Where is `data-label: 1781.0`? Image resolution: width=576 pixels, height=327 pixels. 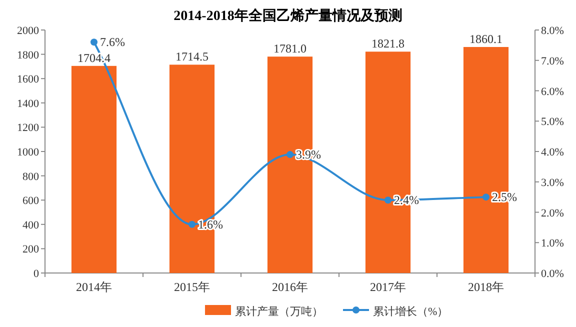 data-label: 1781.0 is located at coordinates (290, 49).